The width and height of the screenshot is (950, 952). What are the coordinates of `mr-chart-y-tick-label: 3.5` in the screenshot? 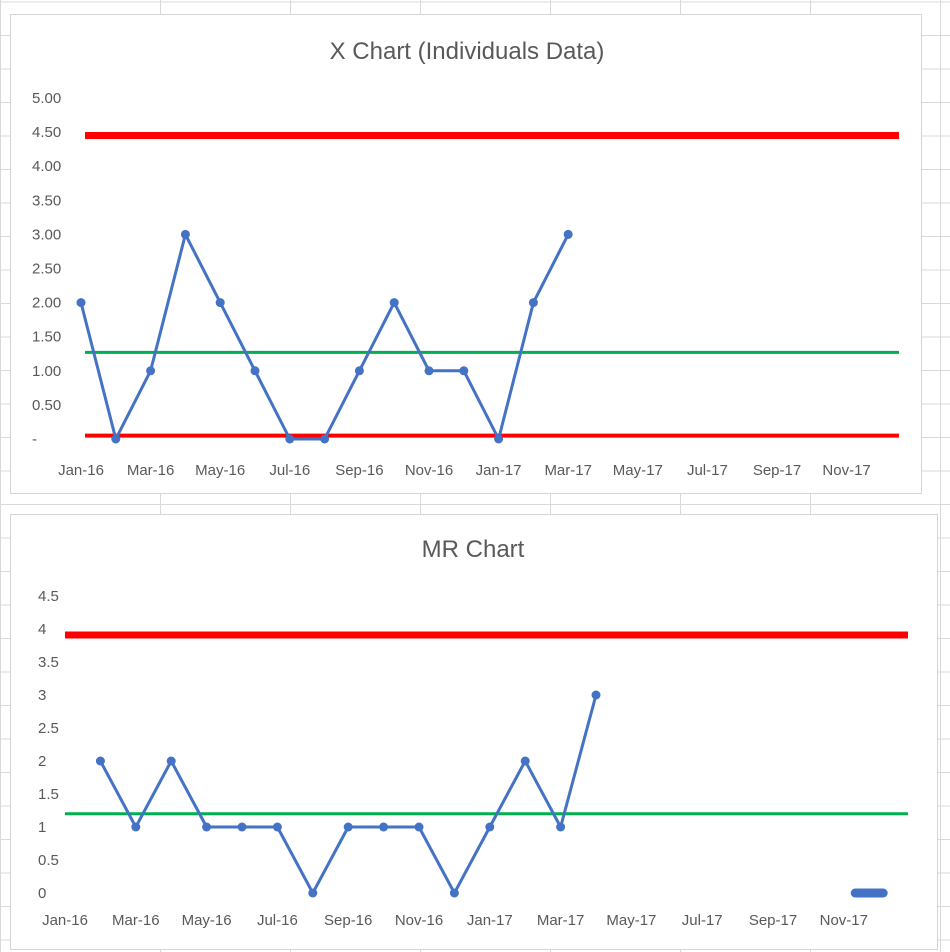 It's located at (48, 662).